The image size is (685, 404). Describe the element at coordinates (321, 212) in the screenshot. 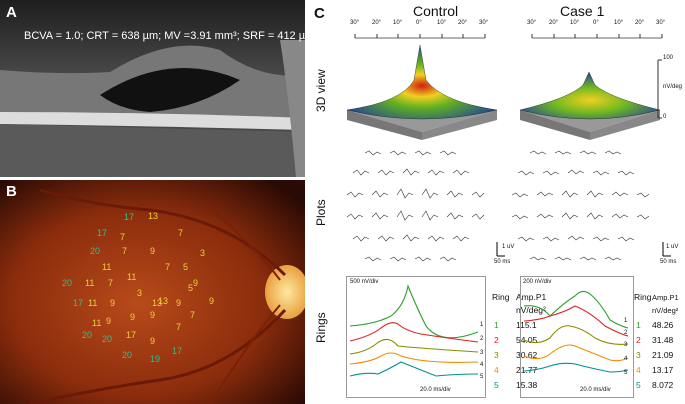

I see `row-label-plots: Plots` at that location.